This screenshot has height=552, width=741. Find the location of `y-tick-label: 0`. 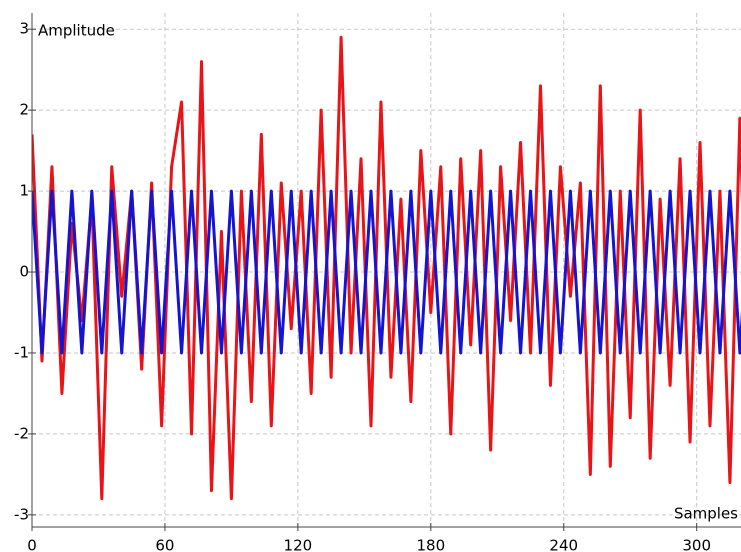

y-tick-label: 0 is located at coordinates (24, 272).